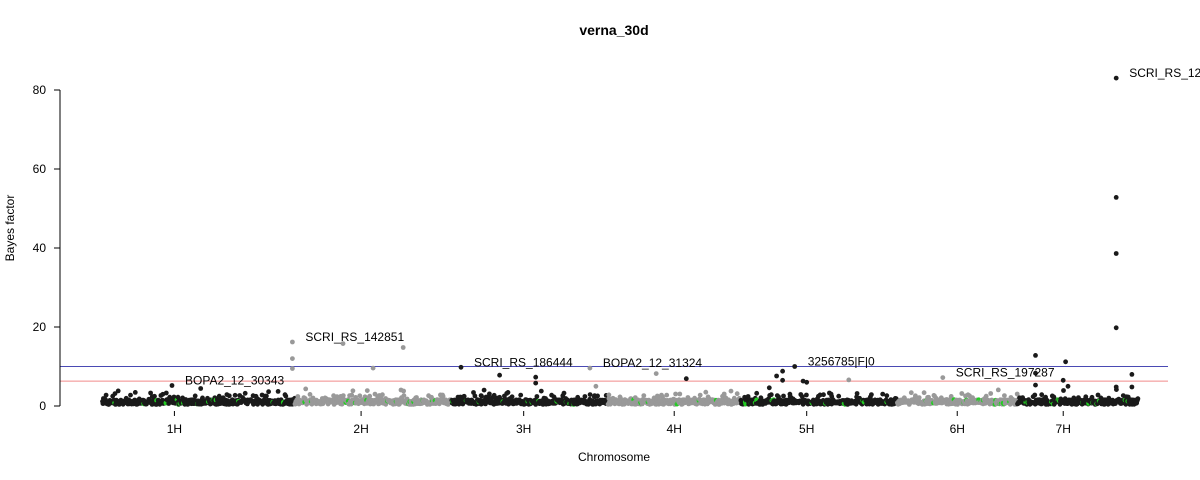 The width and height of the screenshot is (1200, 480). I want to click on x-tick-label: 7H, so click(1063, 429).